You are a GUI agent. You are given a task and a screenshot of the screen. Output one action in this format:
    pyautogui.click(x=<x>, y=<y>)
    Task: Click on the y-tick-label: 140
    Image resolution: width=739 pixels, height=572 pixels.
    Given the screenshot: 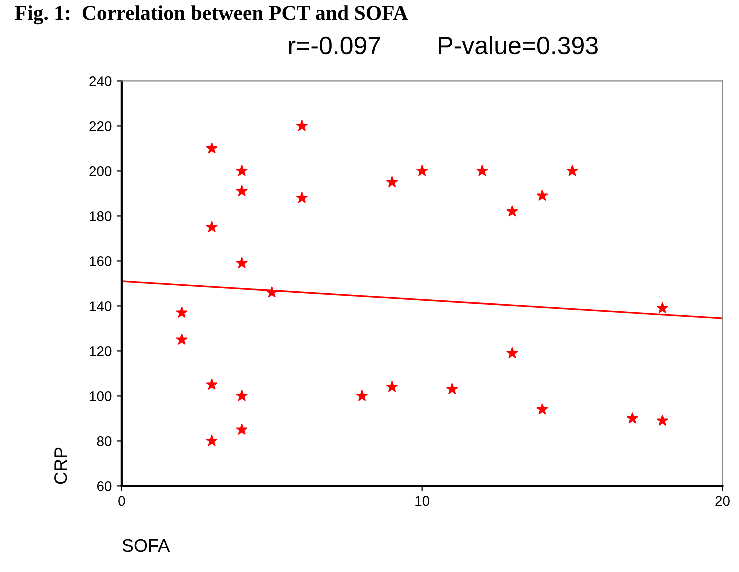 What is the action you would take?
    pyautogui.click(x=101, y=307)
    